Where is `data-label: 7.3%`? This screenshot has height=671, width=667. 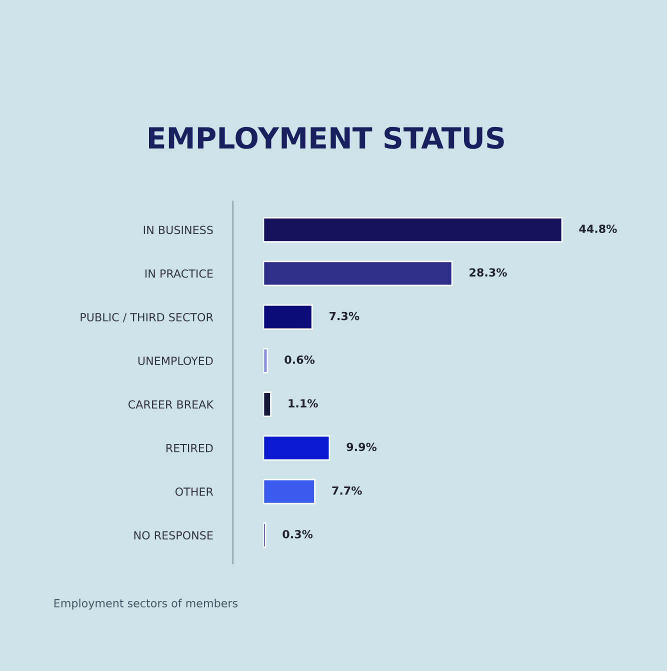 data-label: 7.3% is located at coordinates (345, 316).